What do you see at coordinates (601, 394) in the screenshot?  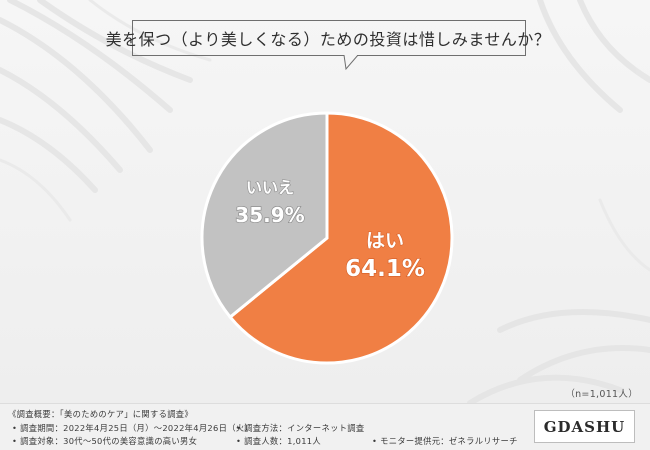 I see `sample-size-note: （n=1,011人）` at bounding box center [601, 394].